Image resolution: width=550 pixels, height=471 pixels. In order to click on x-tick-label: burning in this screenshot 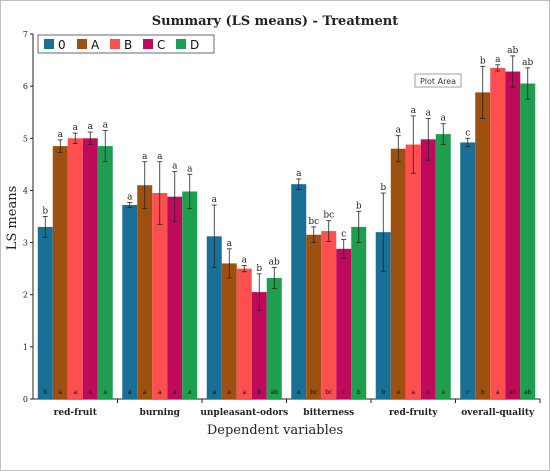, I will do `click(160, 413)`.